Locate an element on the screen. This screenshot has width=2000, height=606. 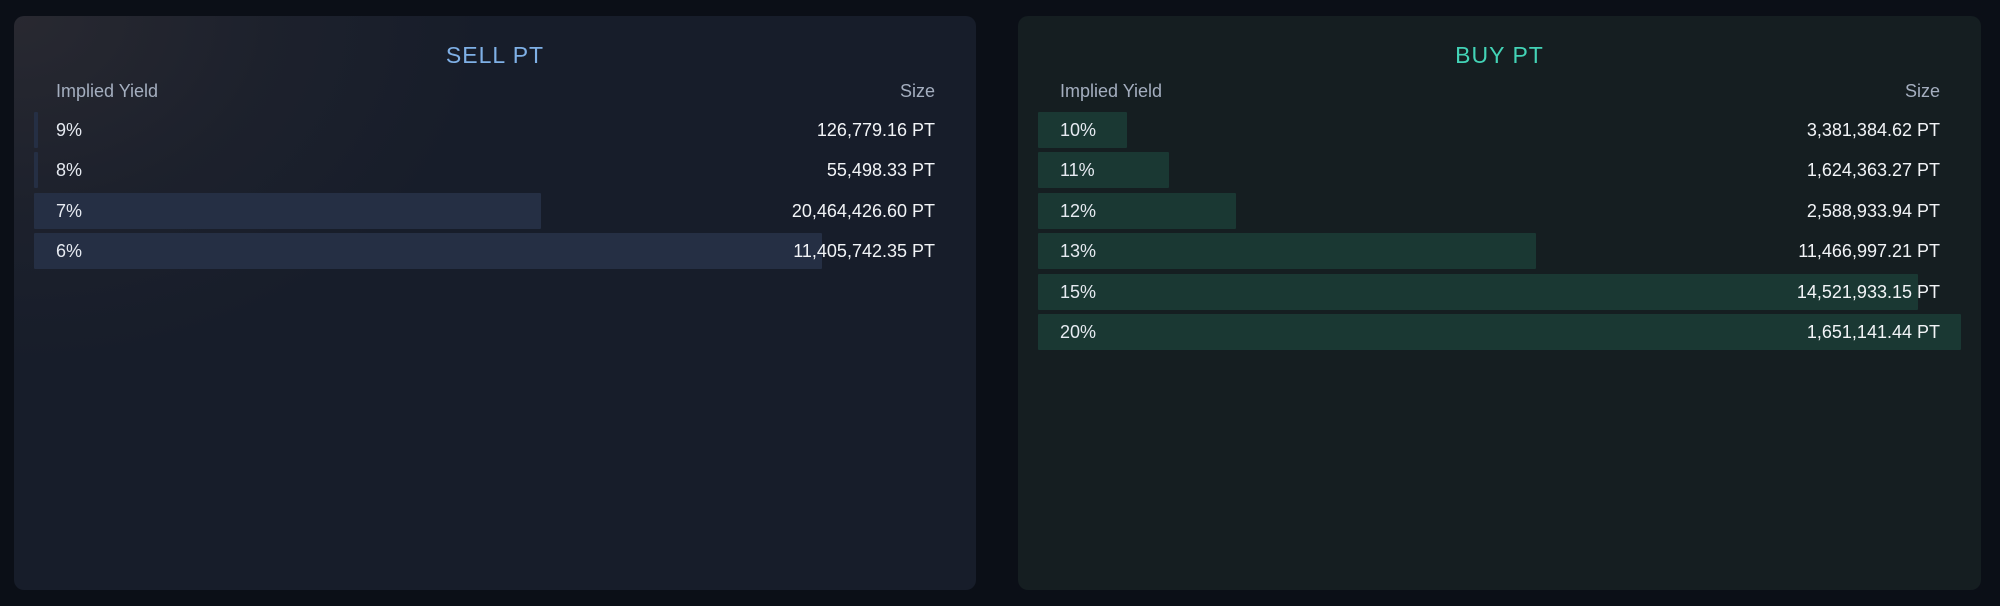
buy-order-row: 15% 14,521,933.15 PT is located at coordinates (1499, 291).